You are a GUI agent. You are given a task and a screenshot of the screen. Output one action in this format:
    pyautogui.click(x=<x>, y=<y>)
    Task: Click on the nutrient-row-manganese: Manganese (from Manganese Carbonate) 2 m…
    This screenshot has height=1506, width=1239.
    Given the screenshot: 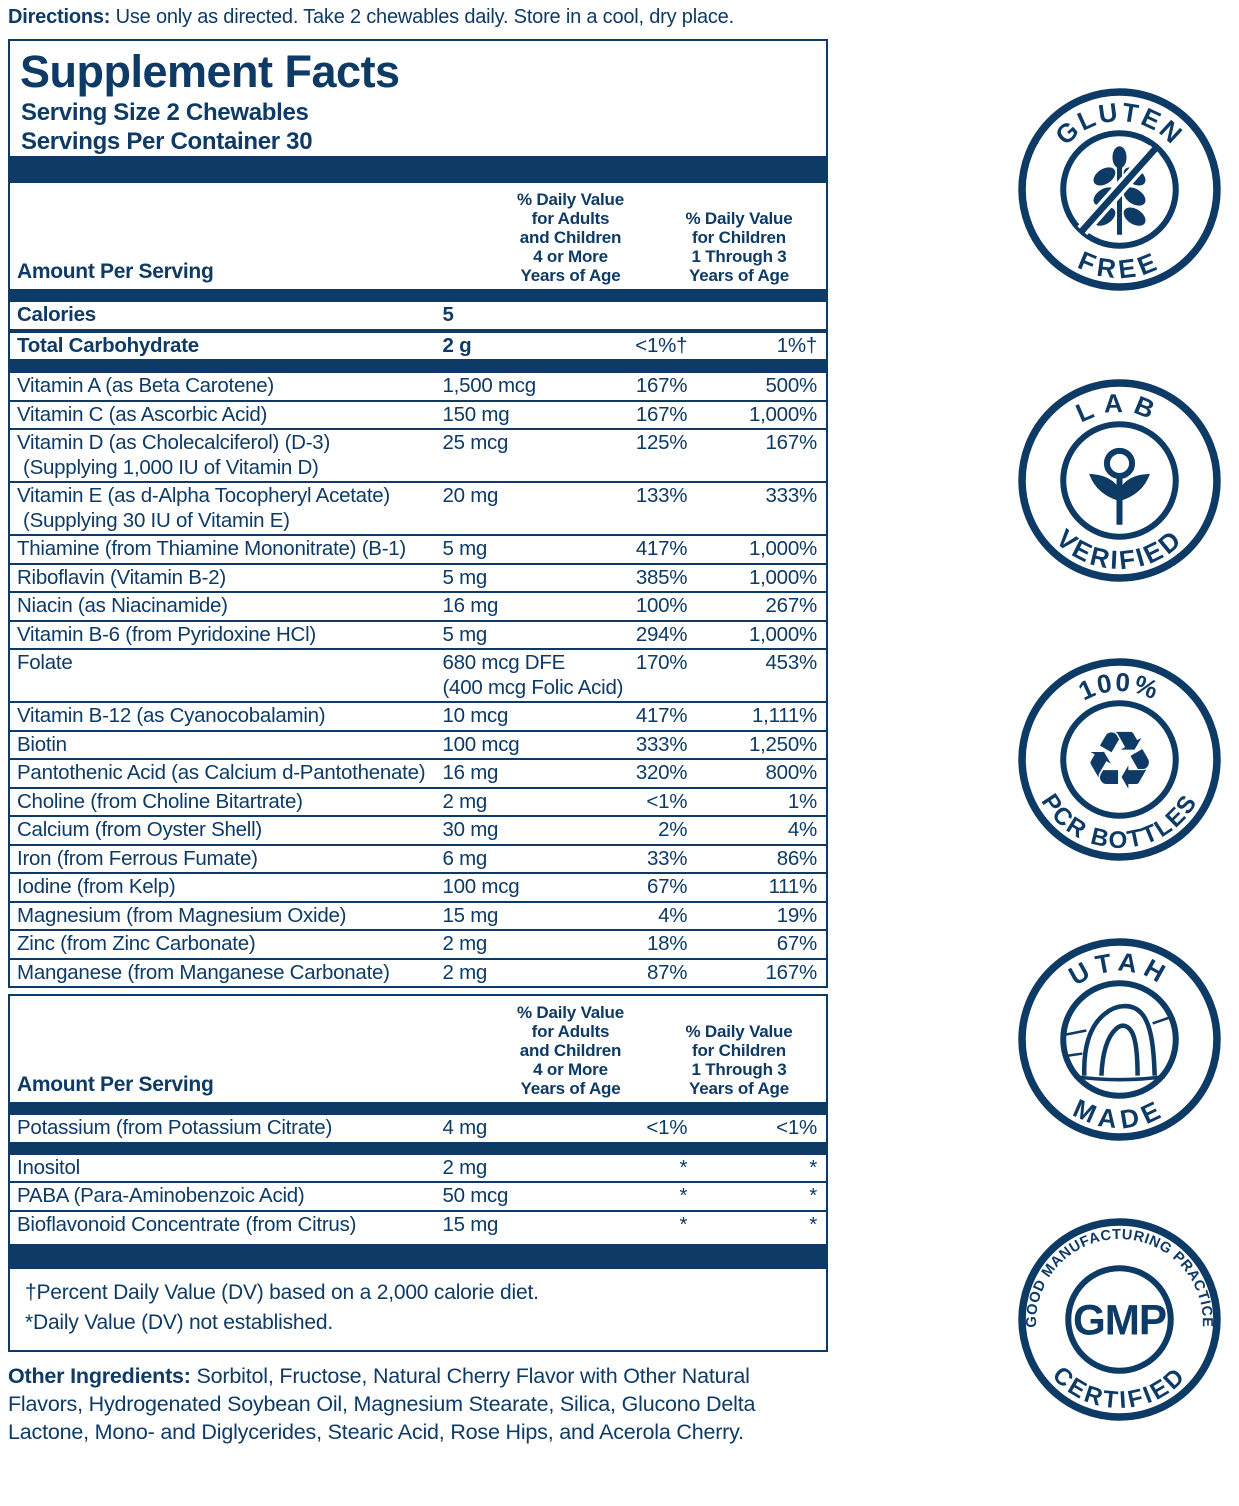 What is the action you would take?
    pyautogui.click(x=418, y=972)
    